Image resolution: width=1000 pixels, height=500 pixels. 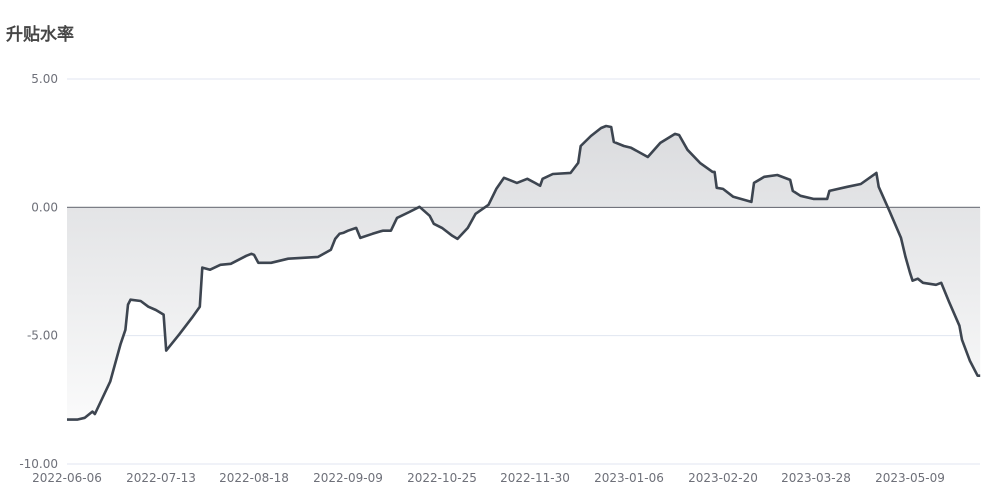 I want to click on chart-title: 升贴水率, so click(x=40, y=35).